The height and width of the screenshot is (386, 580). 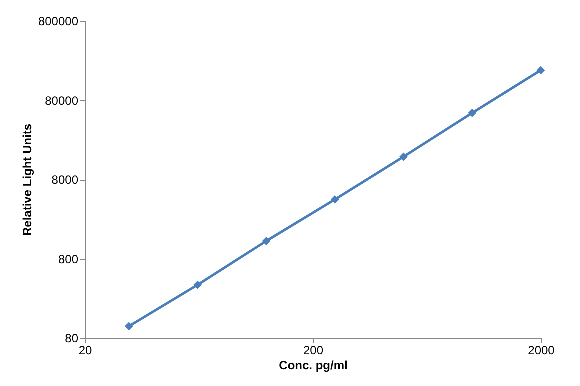 What do you see at coordinates (542, 351) in the screenshot?
I see `x-tick-label: 2000` at bounding box center [542, 351].